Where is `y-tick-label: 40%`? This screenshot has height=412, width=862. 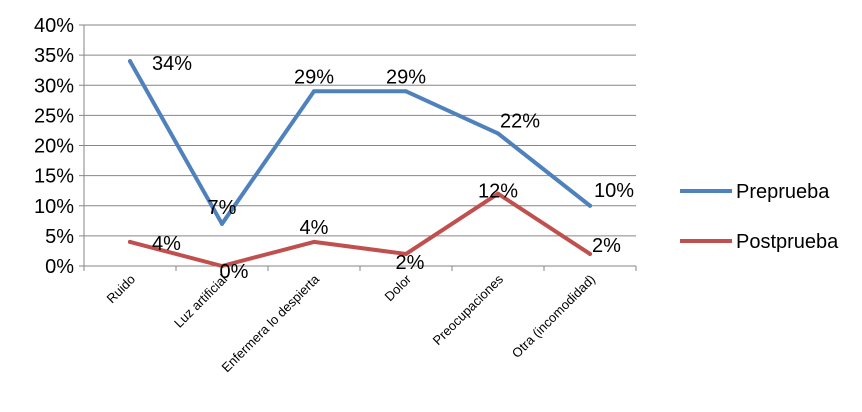 y-tick-label: 40% is located at coordinates (54, 26).